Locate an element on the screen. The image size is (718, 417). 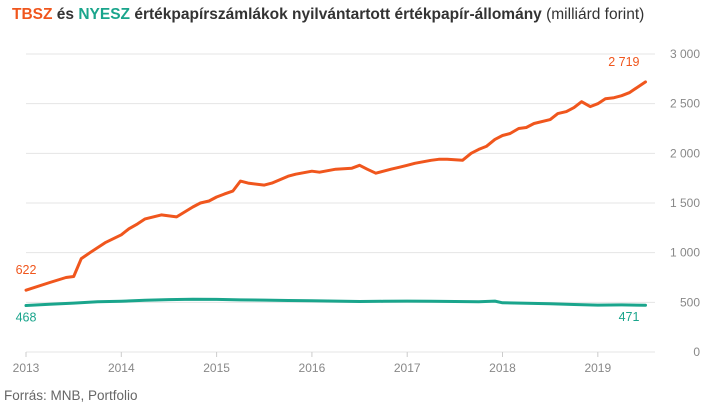
x-tick-label: 2013 is located at coordinates (26, 368).